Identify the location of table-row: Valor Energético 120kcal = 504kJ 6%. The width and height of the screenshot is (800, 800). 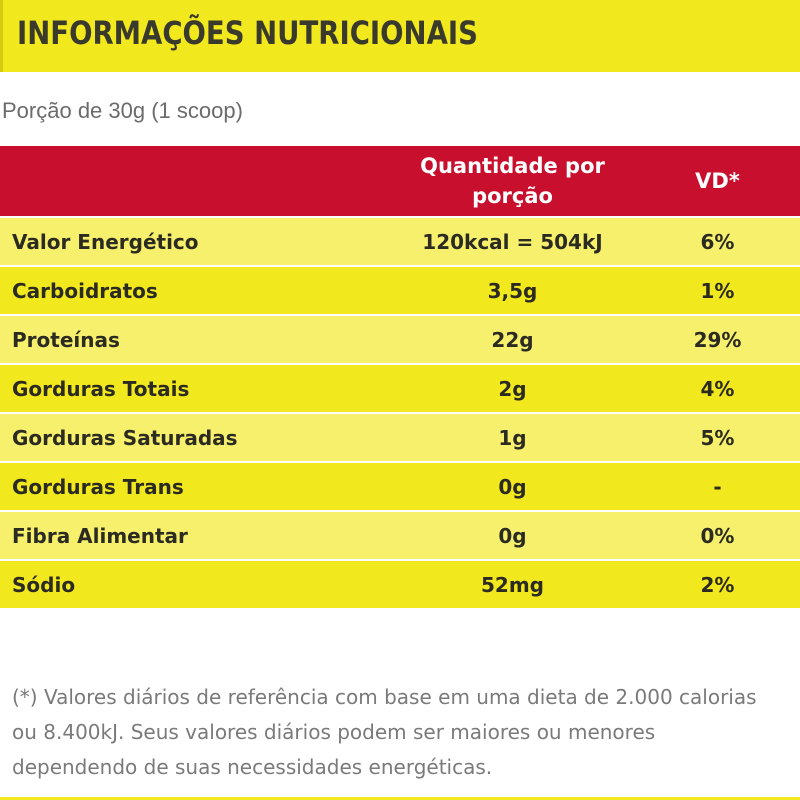
(400, 241).